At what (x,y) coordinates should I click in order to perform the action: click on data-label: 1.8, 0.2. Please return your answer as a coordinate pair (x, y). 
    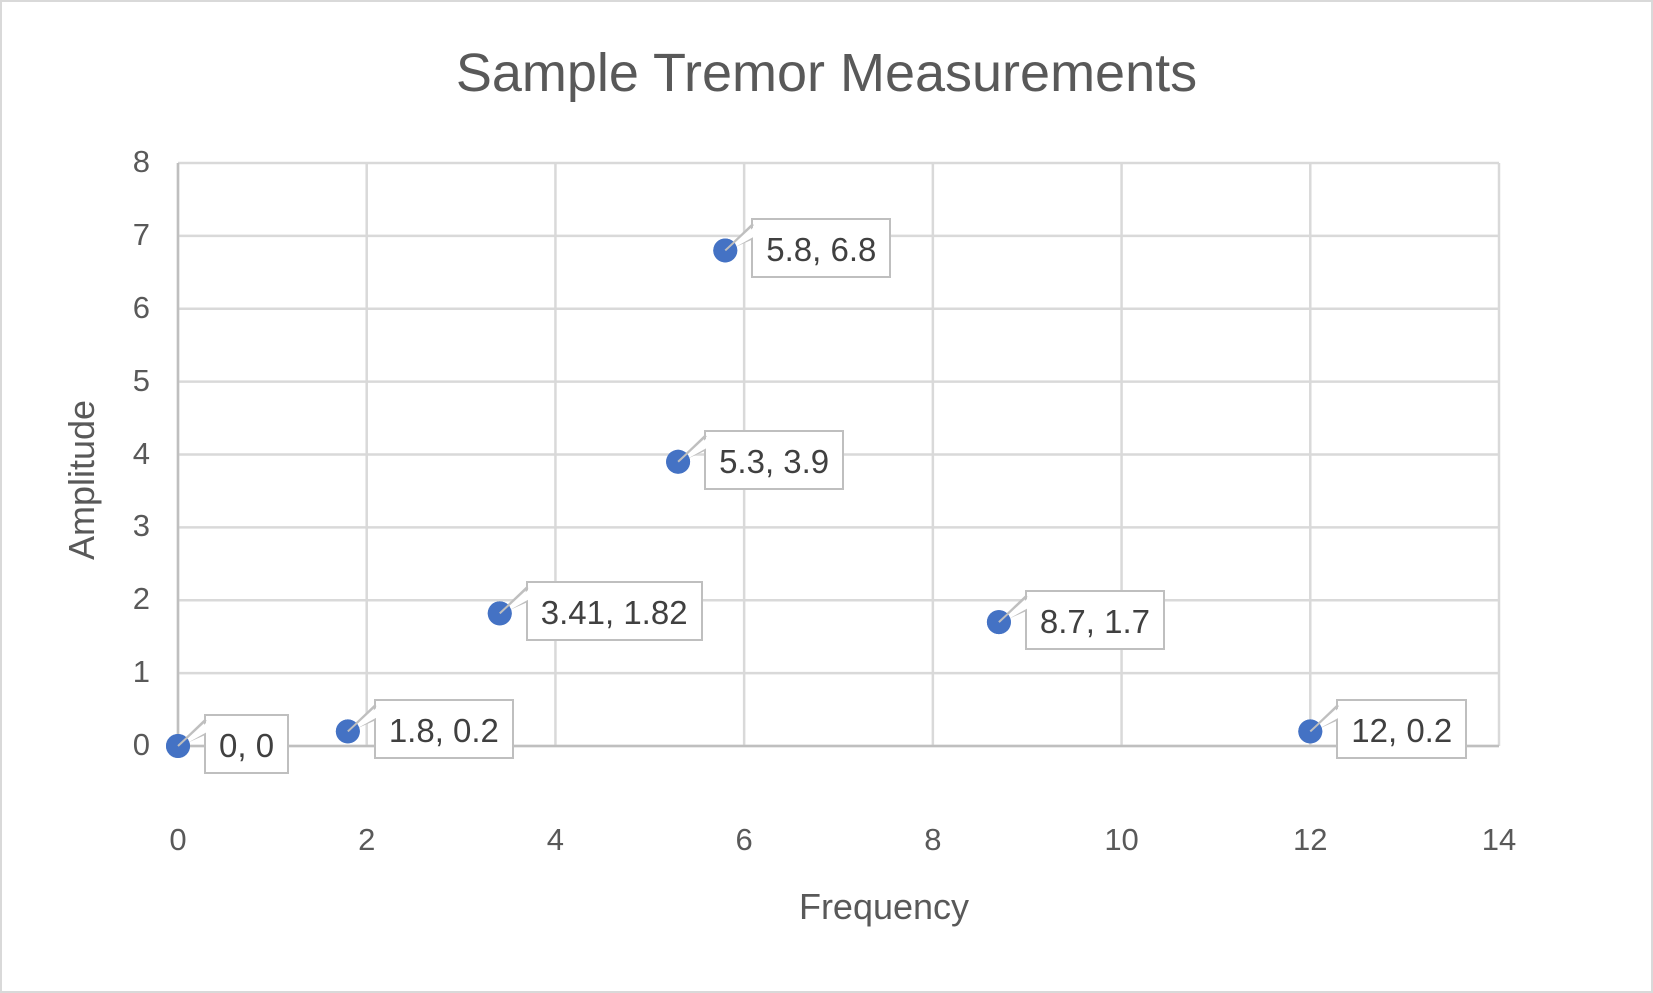
    Looking at the image, I should click on (443, 729).